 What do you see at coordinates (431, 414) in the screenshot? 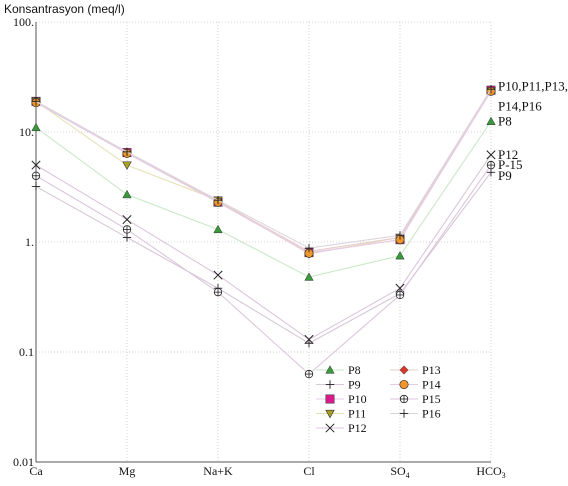
I see `legend-label: P16` at bounding box center [431, 414].